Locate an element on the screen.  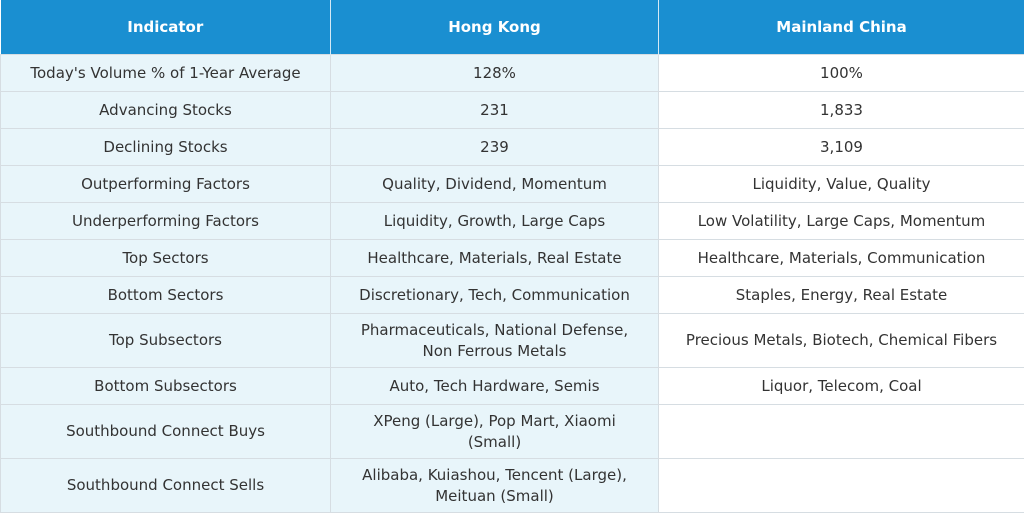
table-cell: Liquor, Telecom, Coal is located at coordinates (841, 386).